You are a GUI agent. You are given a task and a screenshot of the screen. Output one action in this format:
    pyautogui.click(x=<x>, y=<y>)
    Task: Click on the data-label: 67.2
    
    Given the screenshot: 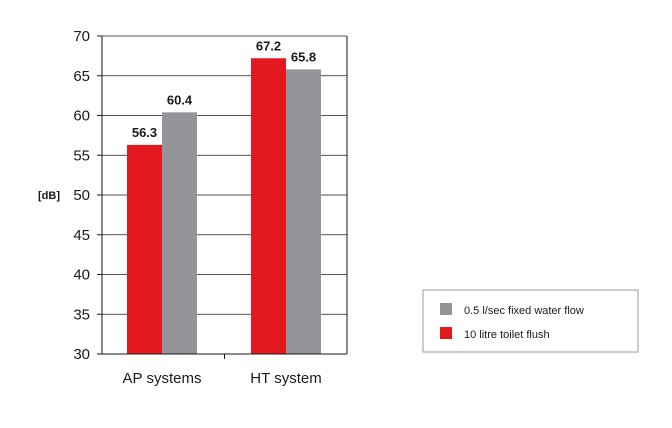 What is the action you would take?
    pyautogui.click(x=268, y=45)
    